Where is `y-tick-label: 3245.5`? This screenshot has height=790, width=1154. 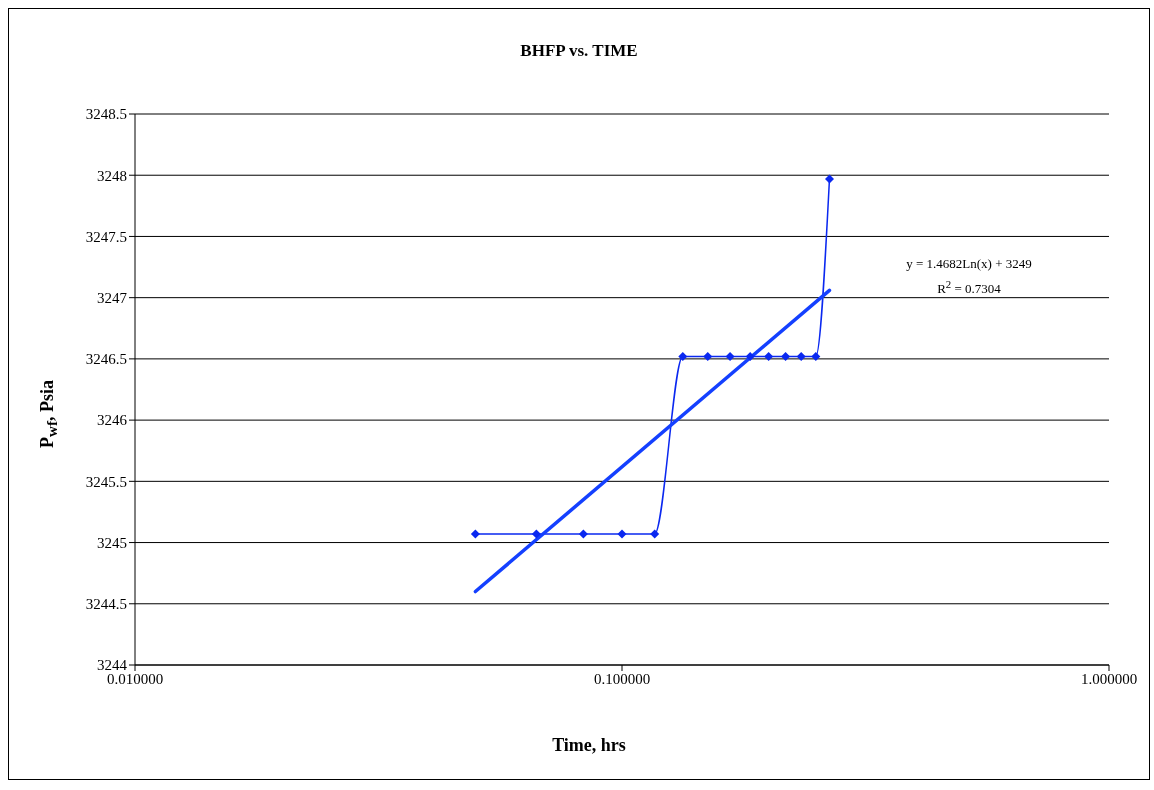
y-tick-label: 3245.5 is located at coordinates (106, 481).